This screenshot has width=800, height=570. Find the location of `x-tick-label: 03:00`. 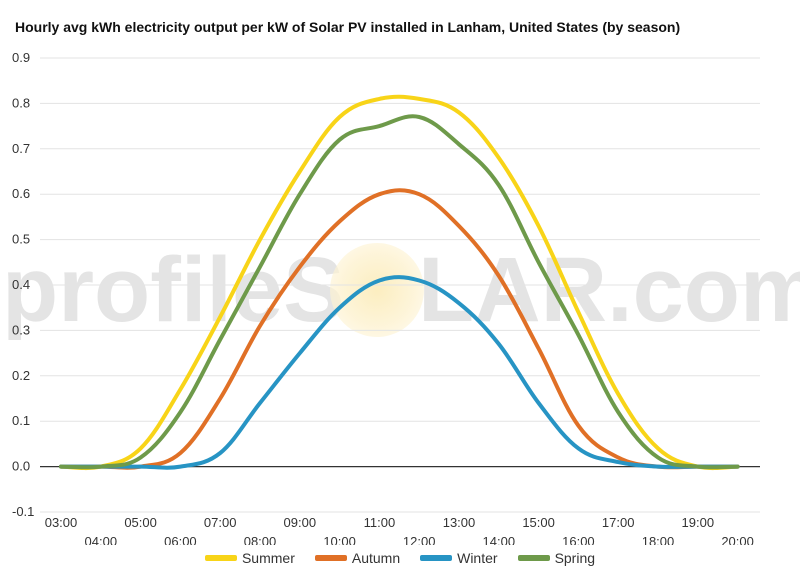

x-tick-label: 03:00 is located at coordinates (61, 522).